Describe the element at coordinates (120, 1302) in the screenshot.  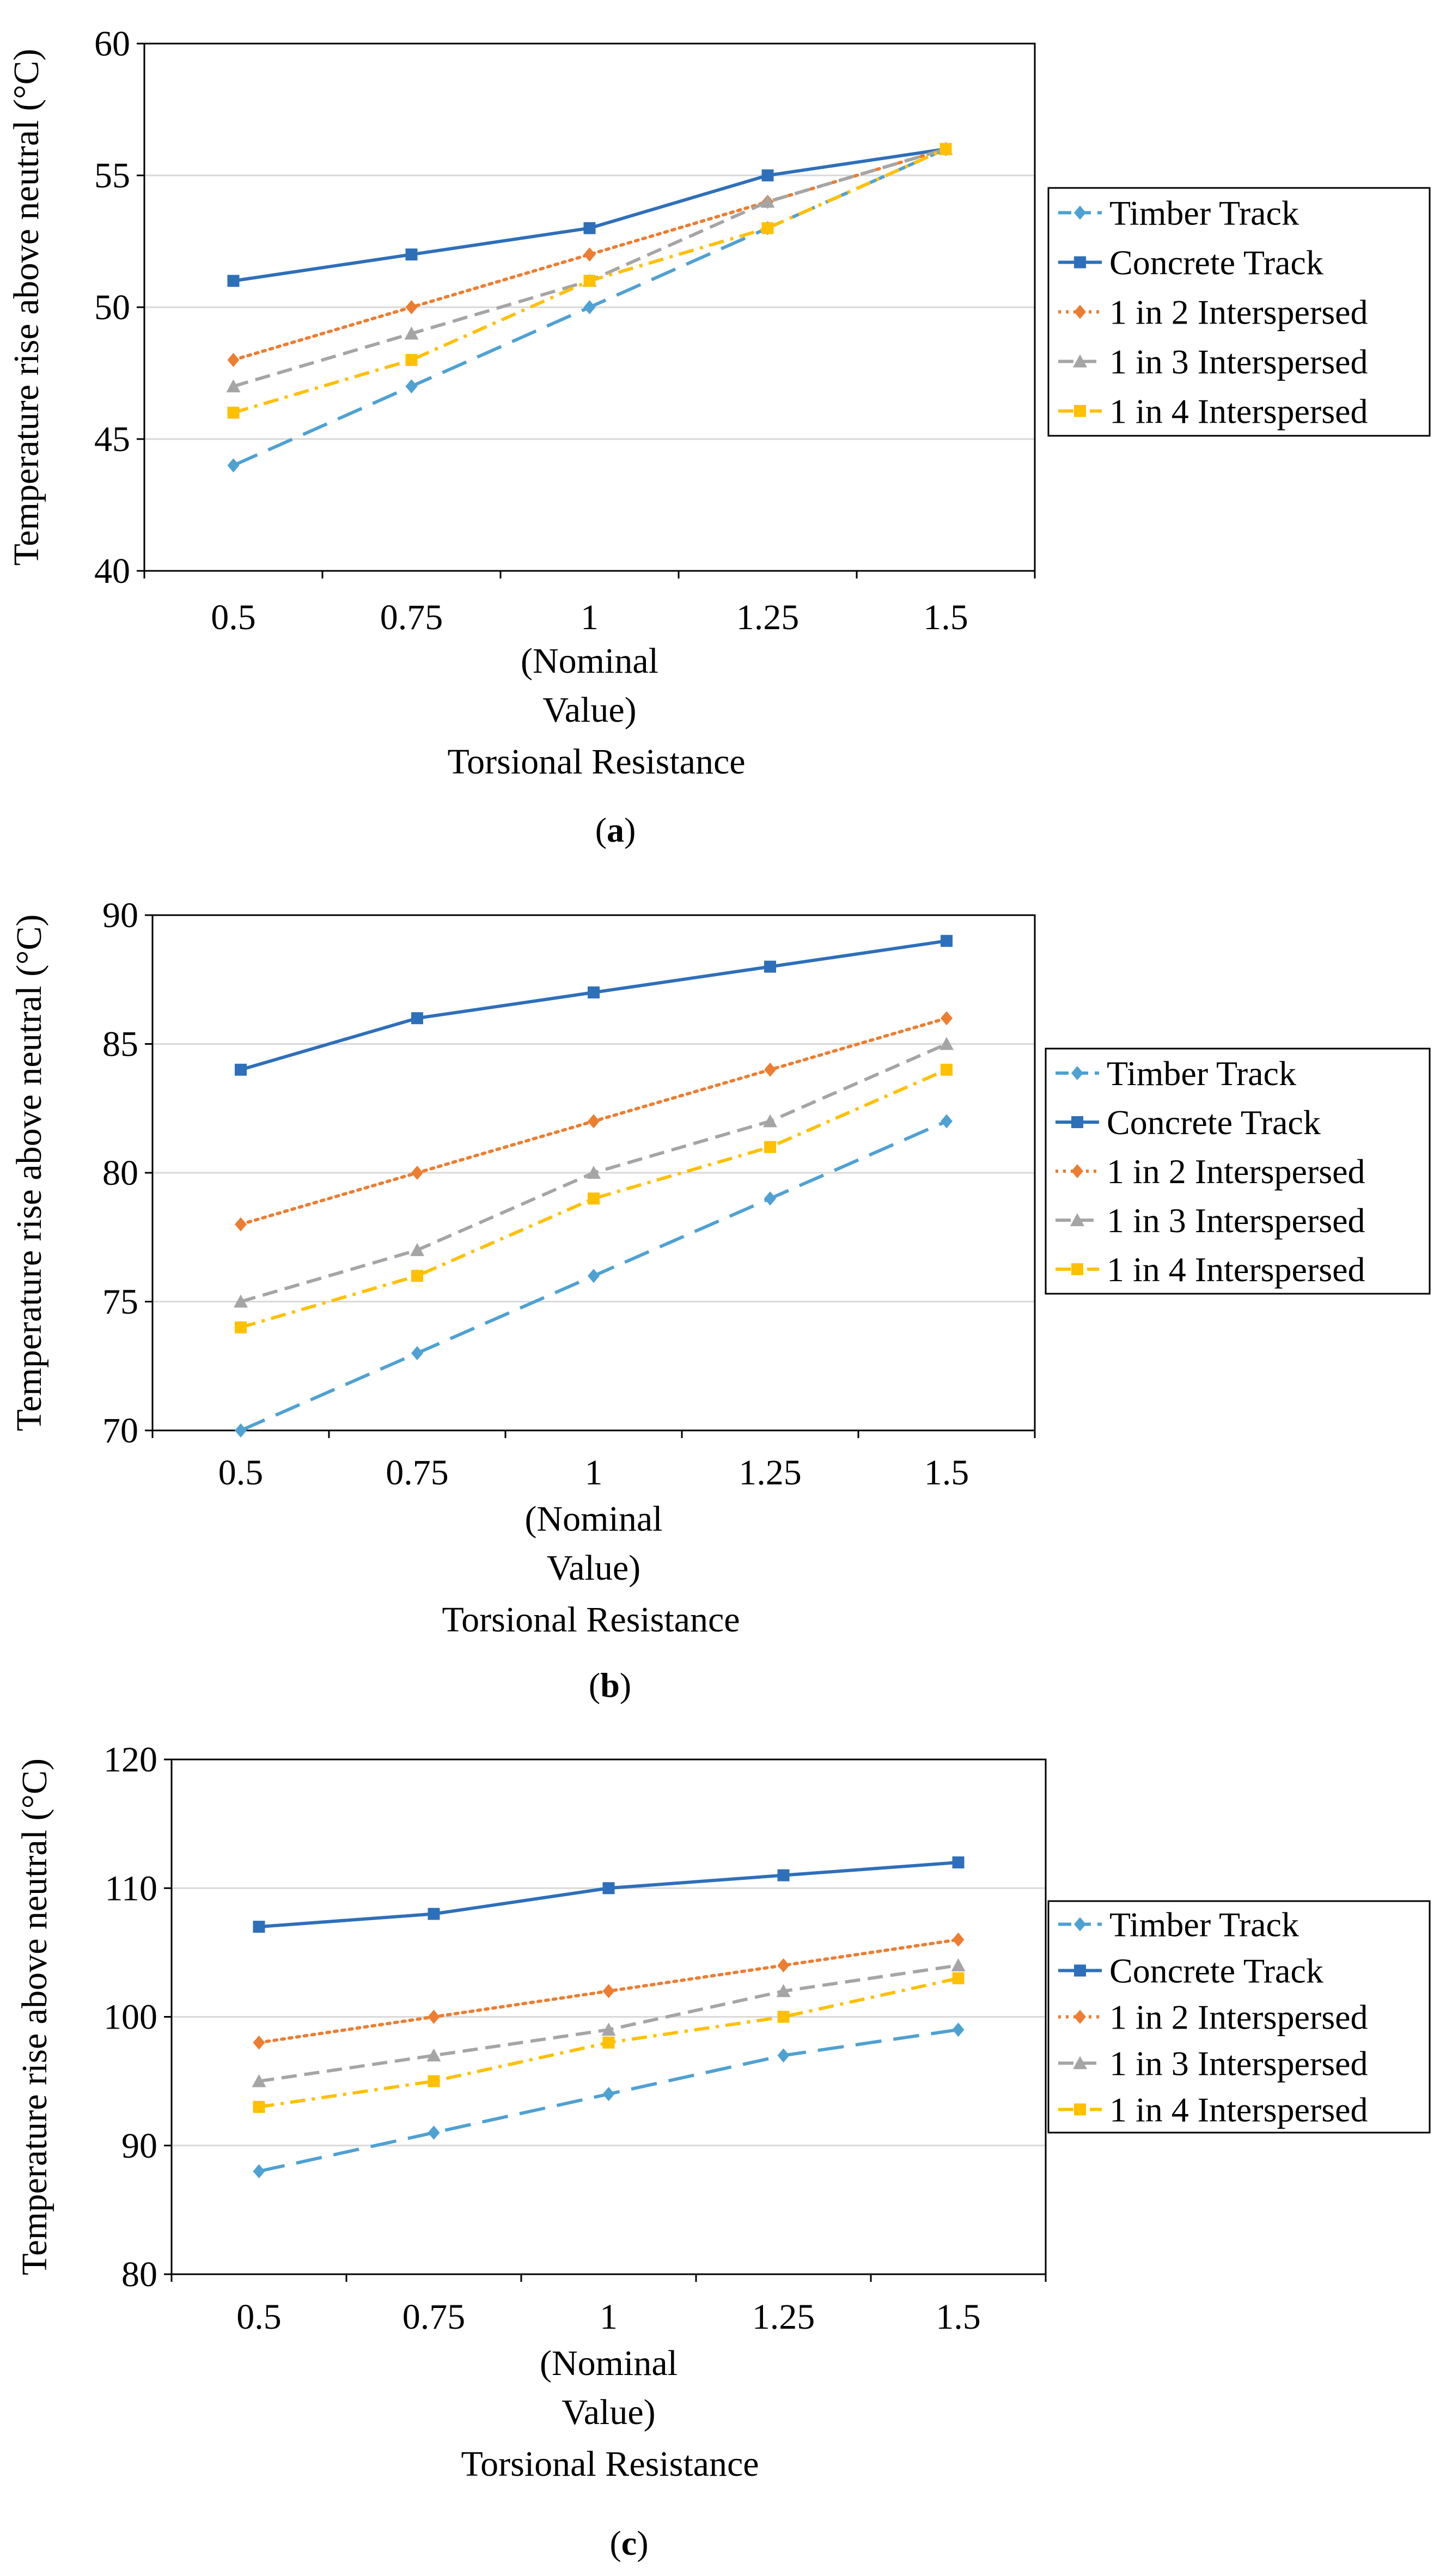
I see `y-tick-label: 75` at that location.